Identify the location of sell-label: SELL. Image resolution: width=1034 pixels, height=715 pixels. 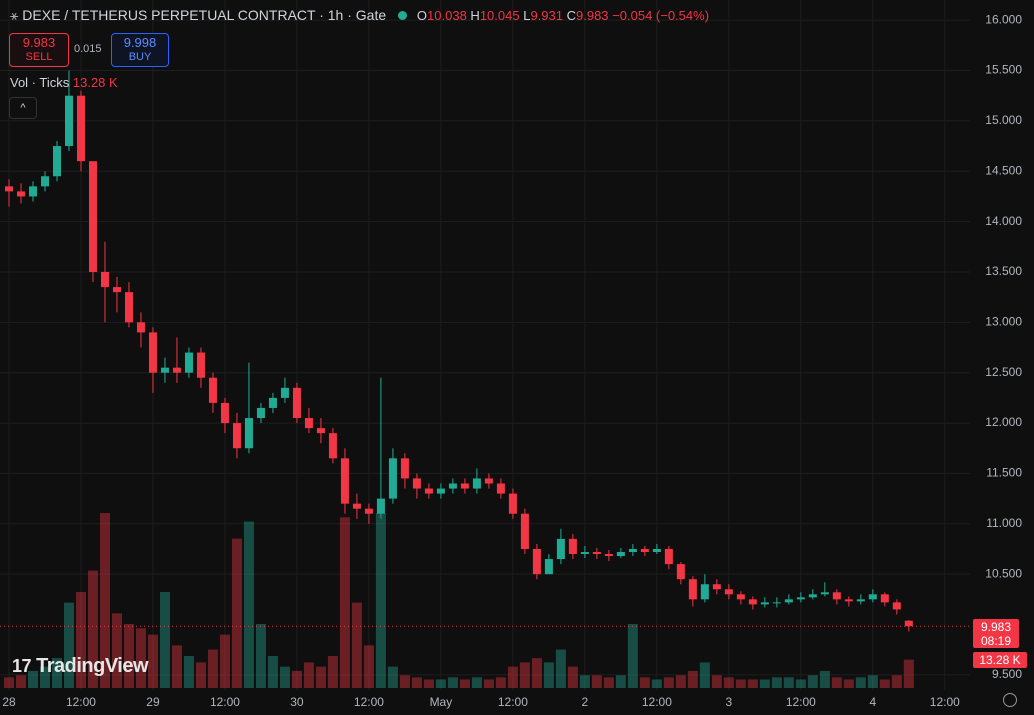
(39, 57).